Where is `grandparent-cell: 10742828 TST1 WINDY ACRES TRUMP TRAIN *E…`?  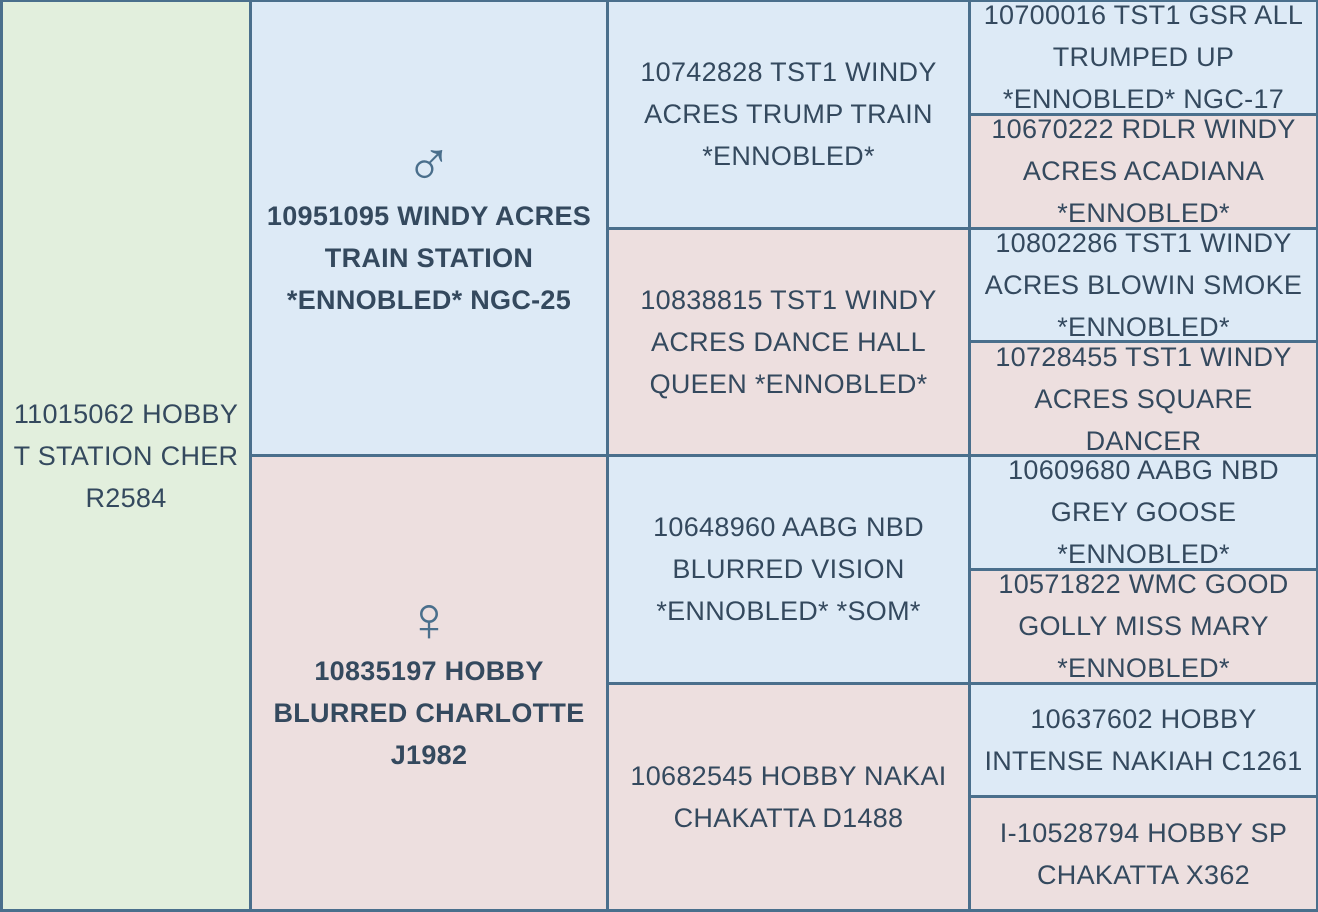 grandparent-cell: 10742828 TST1 WINDY ACRES TRUMP TRAIN *E… is located at coordinates (788, 114).